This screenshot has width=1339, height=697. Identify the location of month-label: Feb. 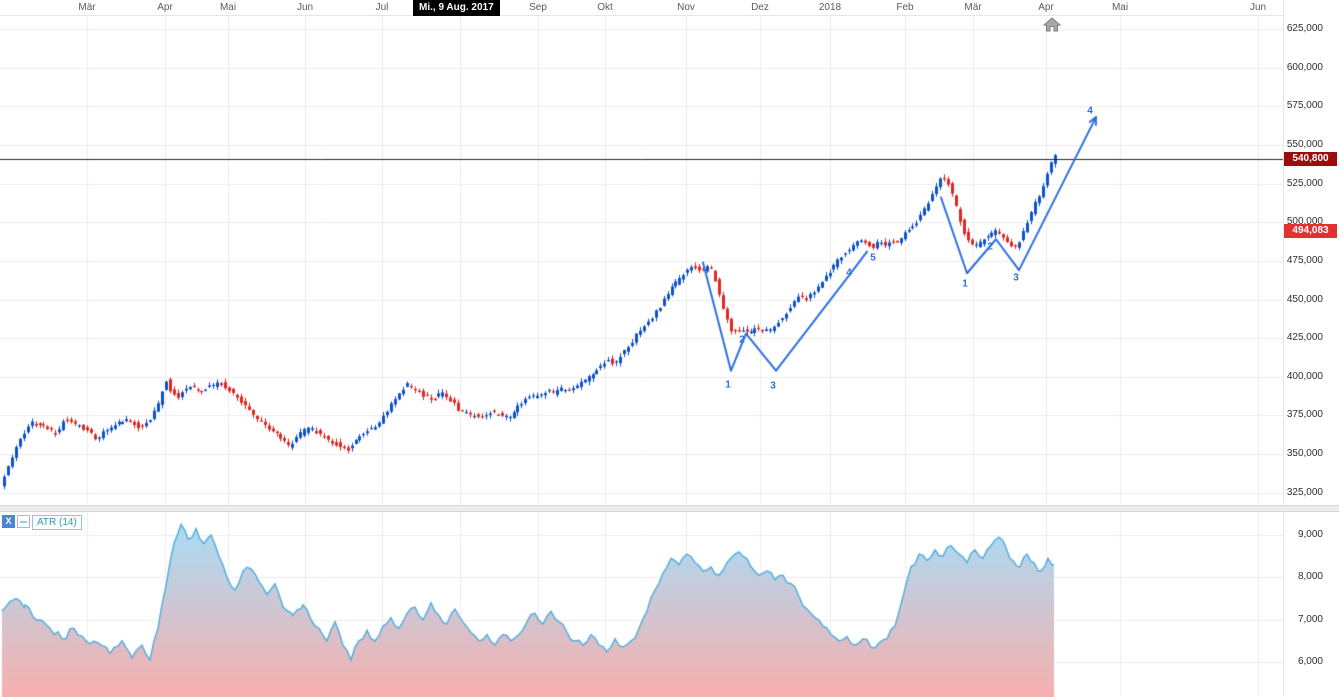
(905, 7).